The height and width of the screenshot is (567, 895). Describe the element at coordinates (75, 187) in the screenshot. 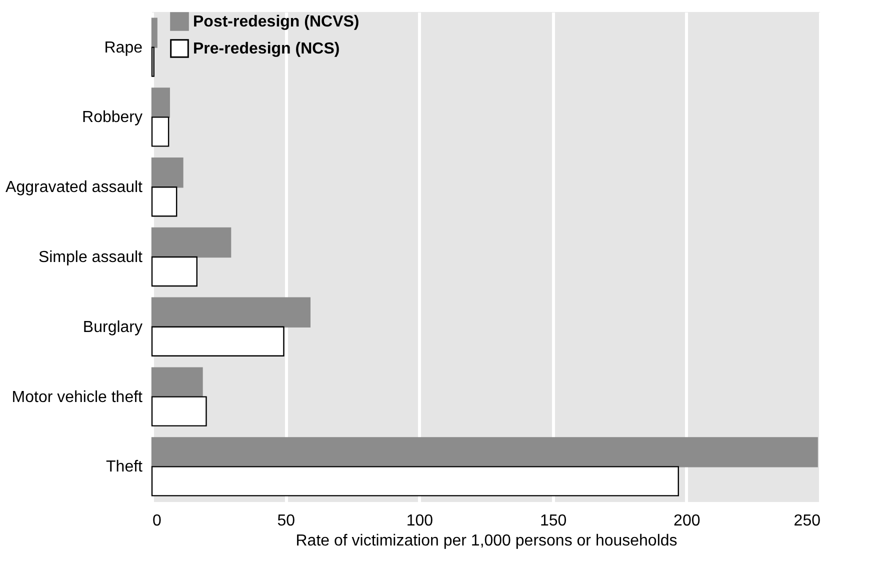

I see `y-tick-label: Aggravated assault` at that location.